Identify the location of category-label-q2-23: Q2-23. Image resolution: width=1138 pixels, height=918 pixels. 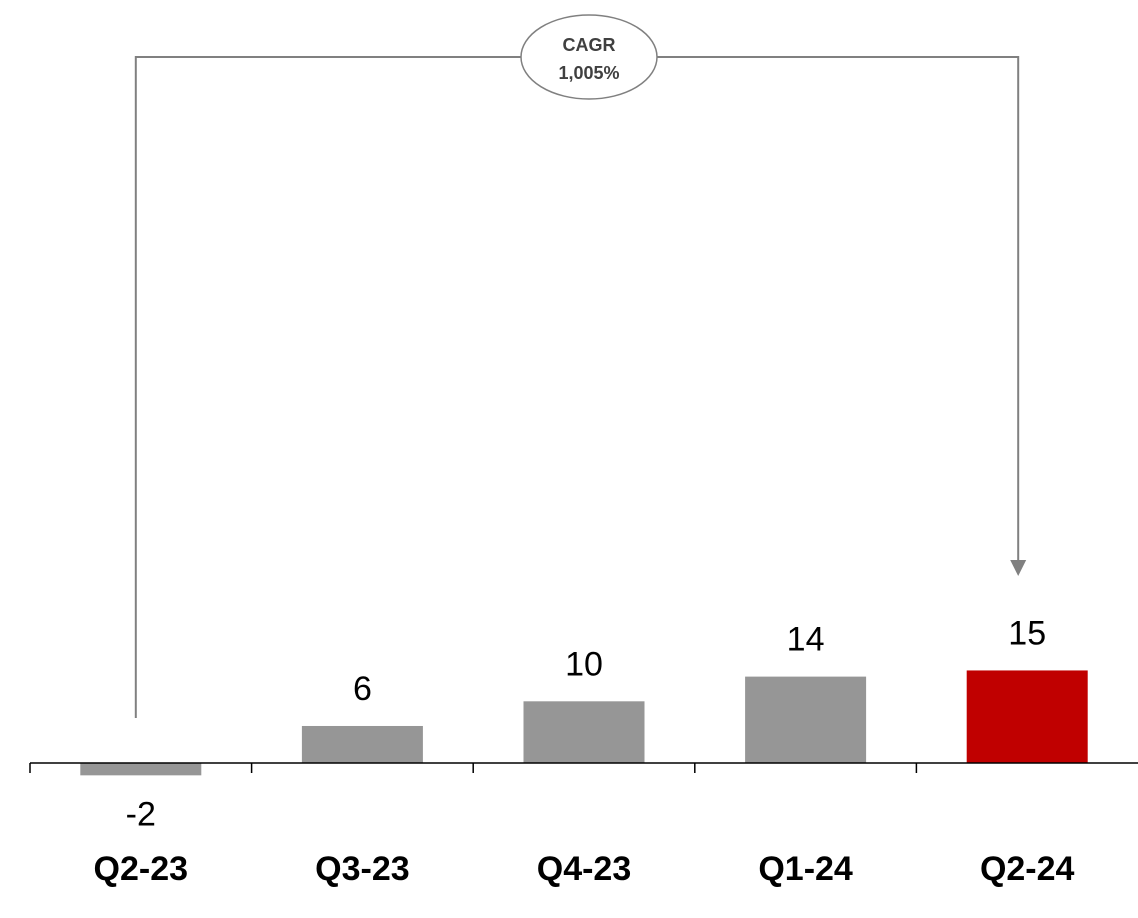
(141, 869).